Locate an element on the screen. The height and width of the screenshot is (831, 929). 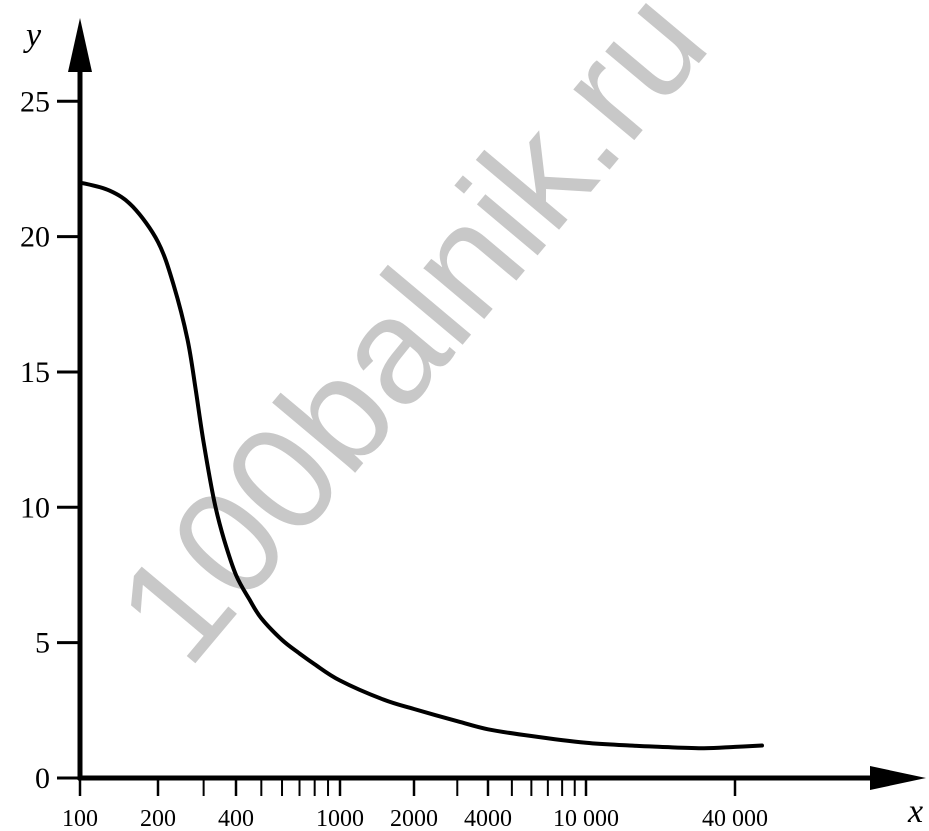
x-axis-label: x is located at coordinates (915, 811).